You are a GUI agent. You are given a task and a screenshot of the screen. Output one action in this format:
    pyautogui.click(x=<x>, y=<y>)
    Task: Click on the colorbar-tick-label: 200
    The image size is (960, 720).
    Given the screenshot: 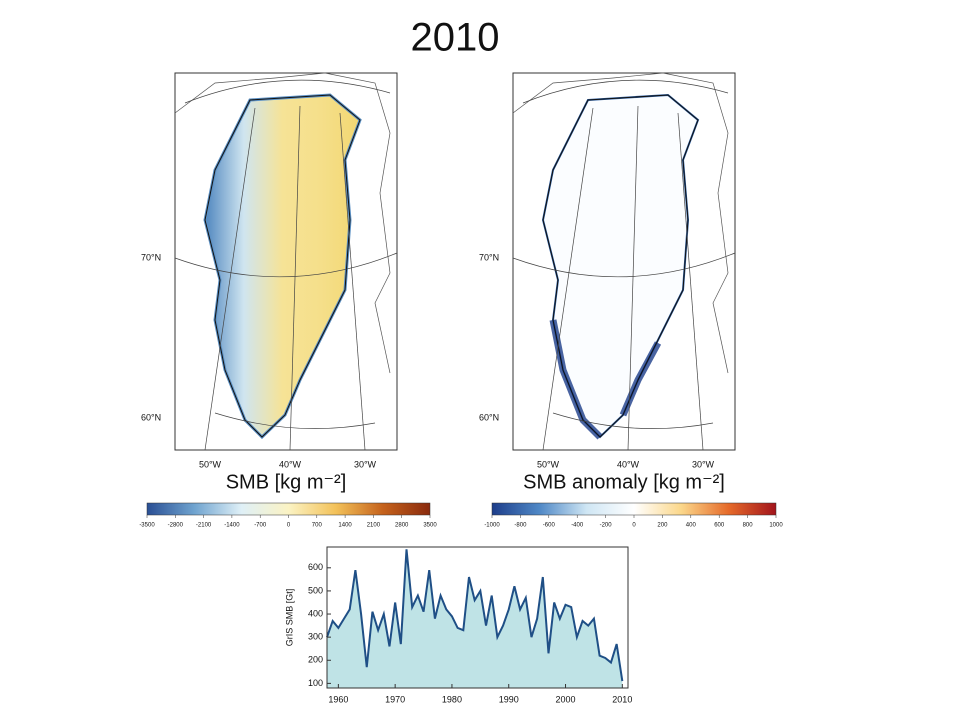 What is the action you would take?
    pyautogui.click(x=662, y=526)
    